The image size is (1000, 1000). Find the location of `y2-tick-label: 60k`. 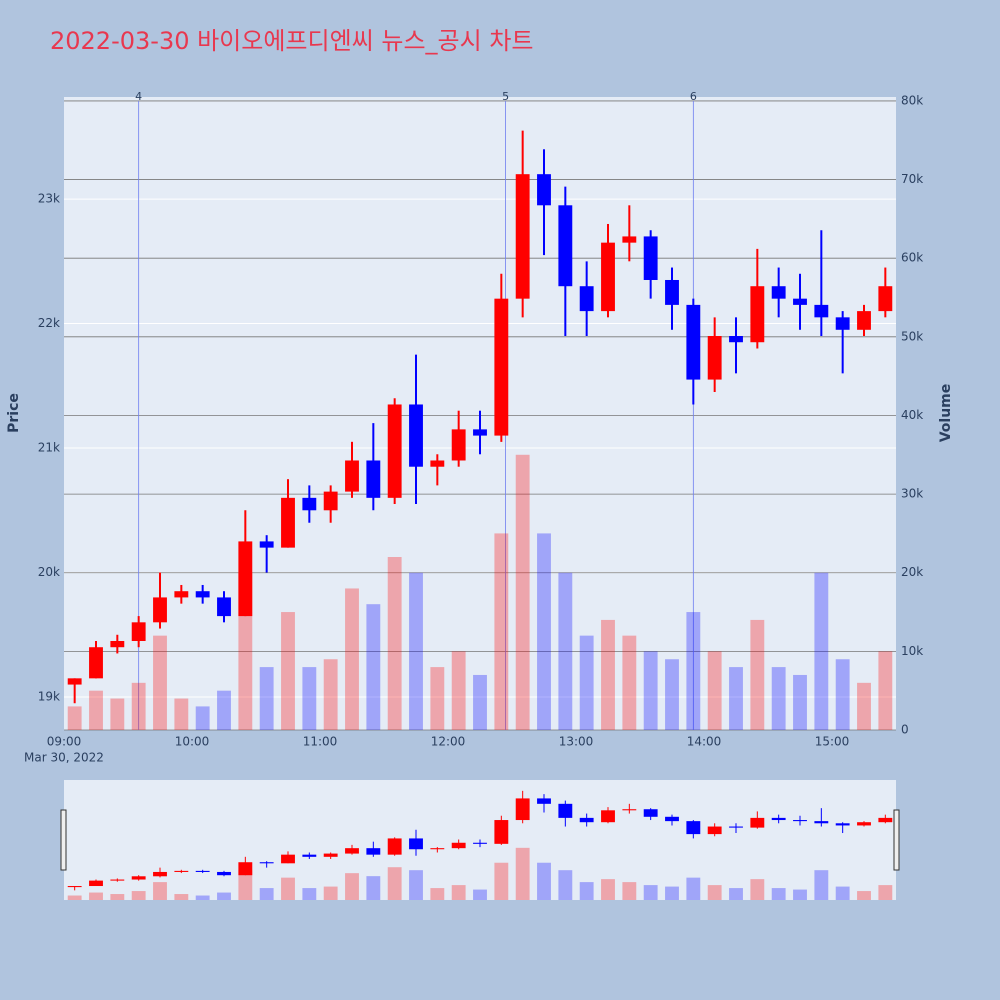

y2-tick-label: 60k is located at coordinates (912, 258).